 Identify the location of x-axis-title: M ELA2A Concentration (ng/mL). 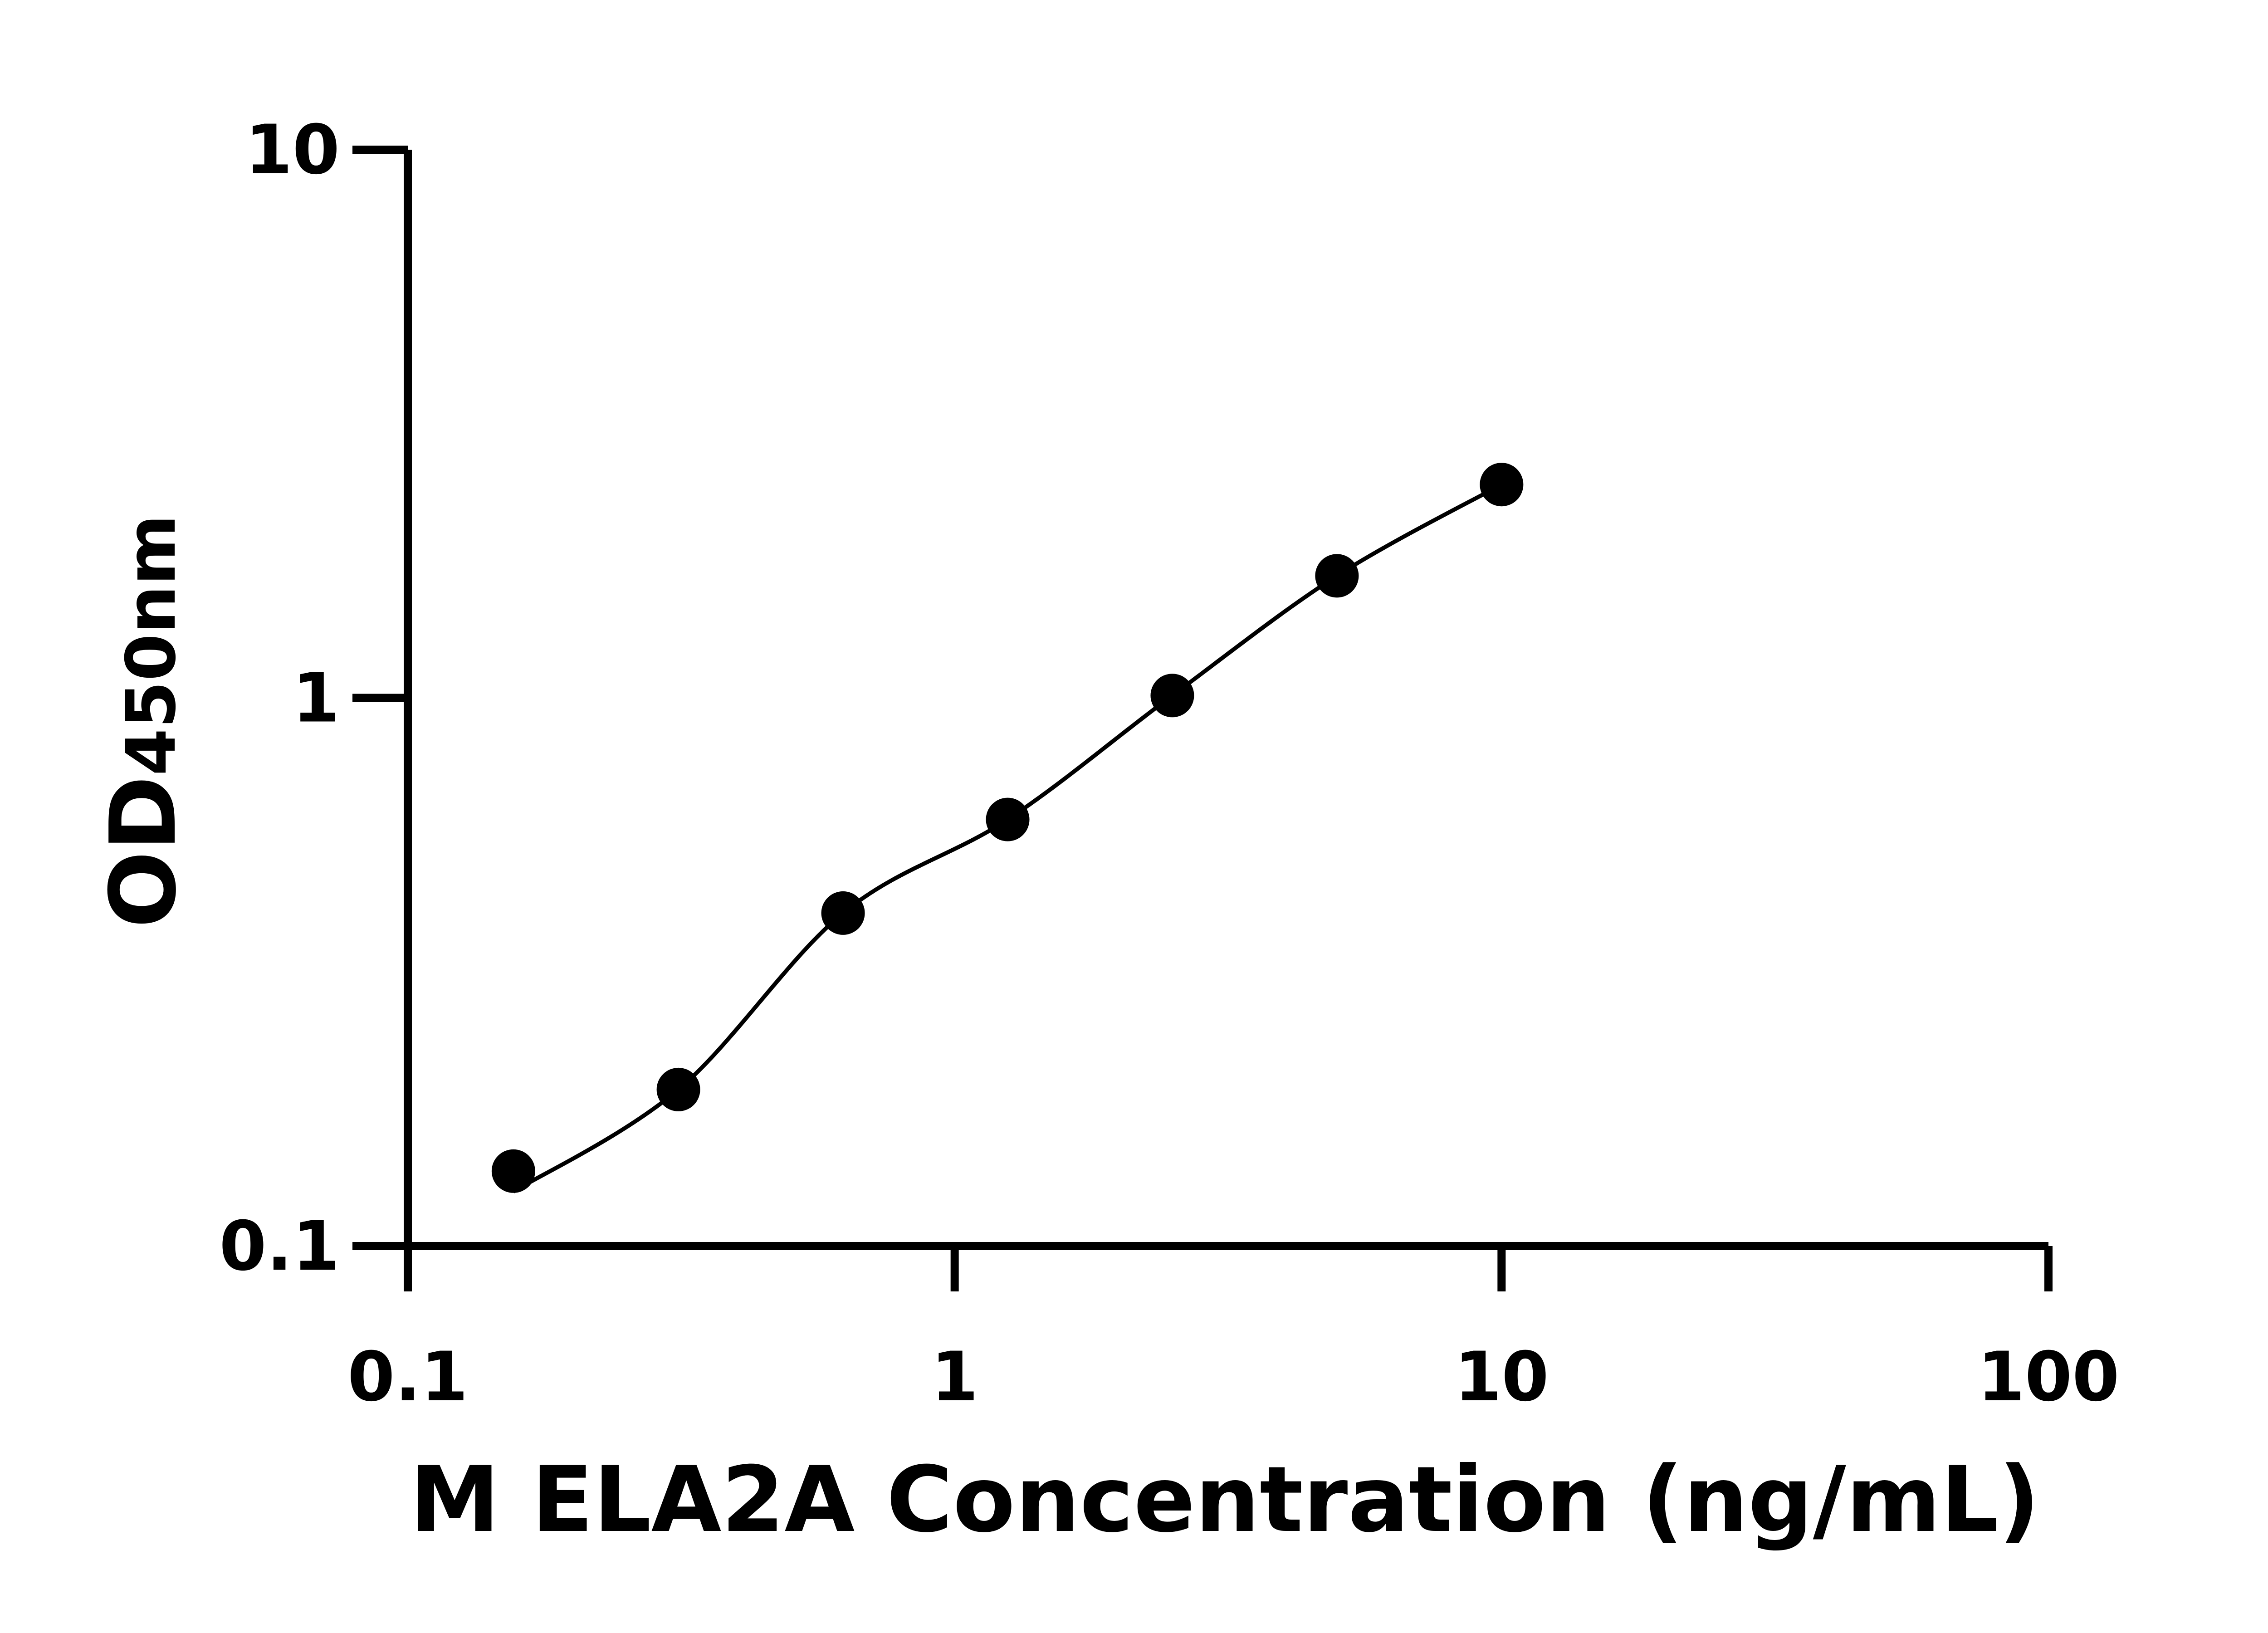
(1225, 1500).